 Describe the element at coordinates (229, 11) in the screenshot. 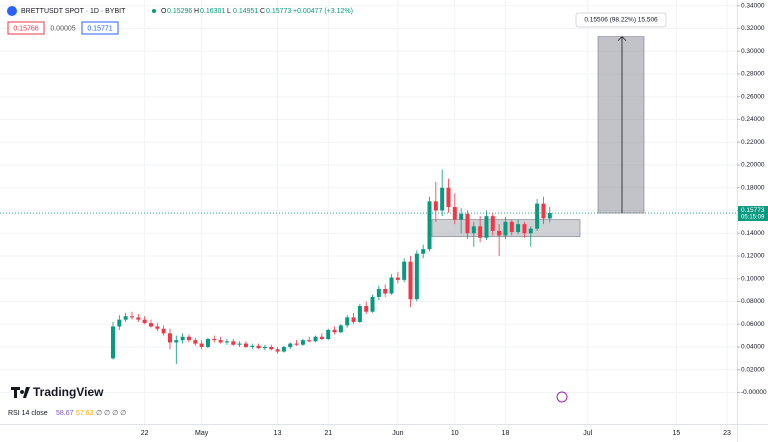

I see `legend-label: L` at that location.